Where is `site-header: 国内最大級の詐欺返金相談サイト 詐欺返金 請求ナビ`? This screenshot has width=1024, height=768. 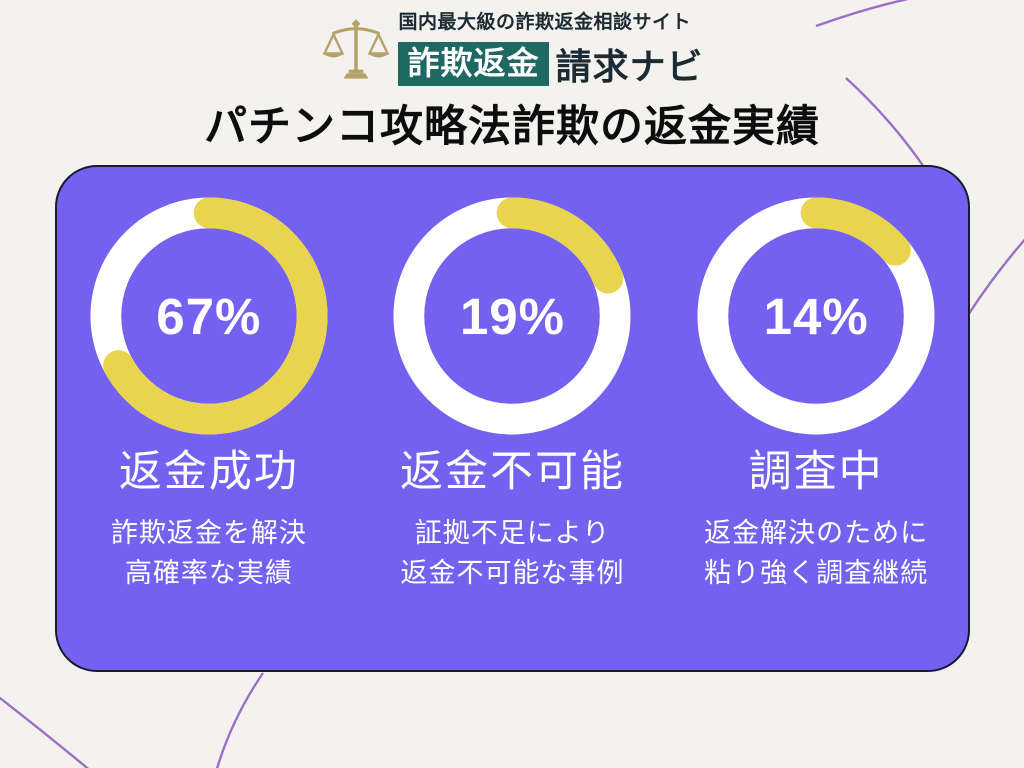 site-header: 国内最大級の詐欺返金相談サイト 詐欺返金 請求ナビ is located at coordinates (512, 50).